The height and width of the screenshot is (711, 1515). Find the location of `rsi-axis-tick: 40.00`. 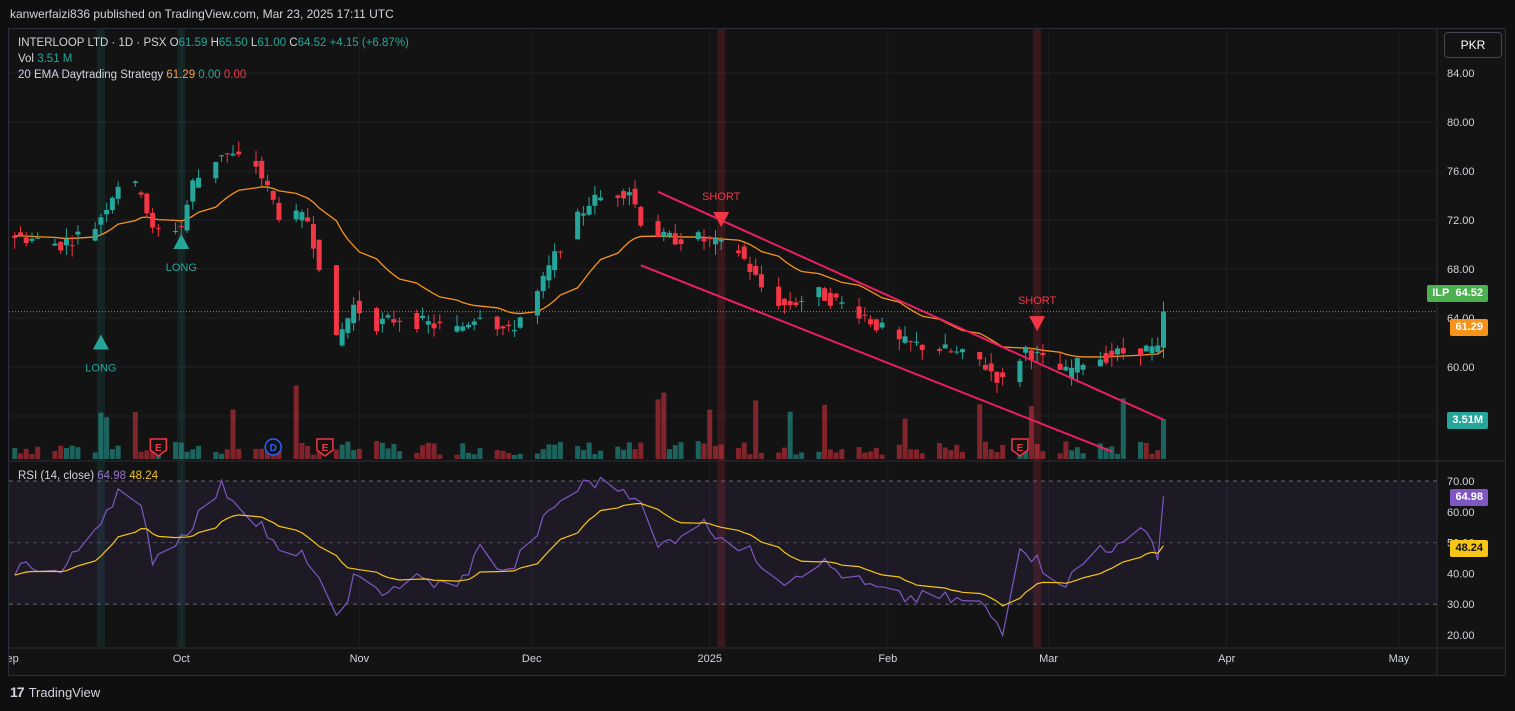

rsi-axis-tick: 40.00 is located at coordinates (1461, 574).